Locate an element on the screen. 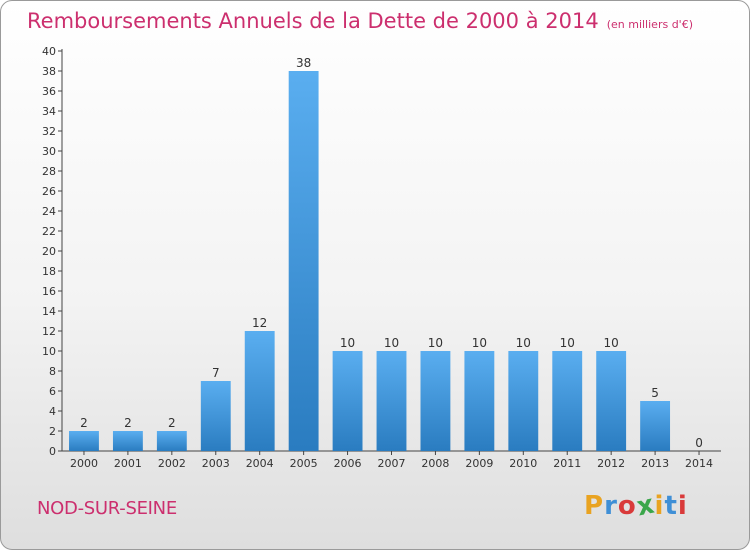 This screenshot has width=750, height=550. y-tick-label: 38 is located at coordinates (49, 71).